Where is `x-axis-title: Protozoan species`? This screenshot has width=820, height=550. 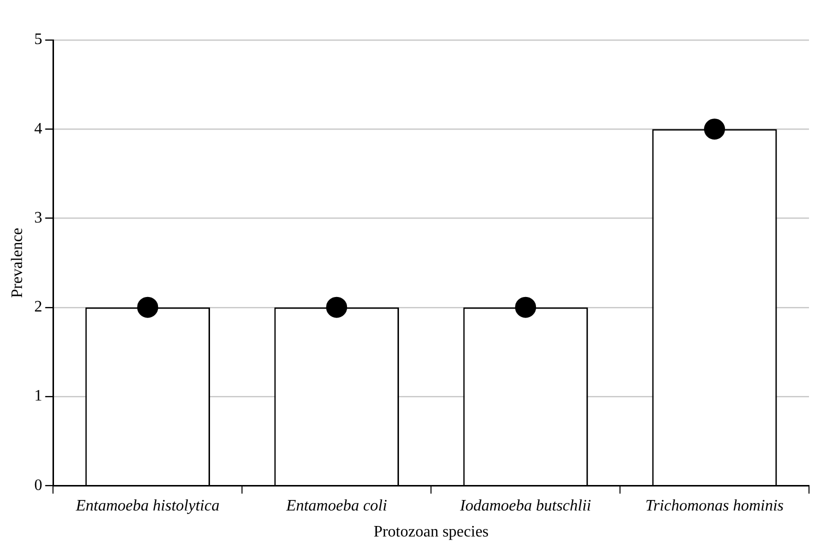 x-axis-title: Protozoan species is located at coordinates (431, 532).